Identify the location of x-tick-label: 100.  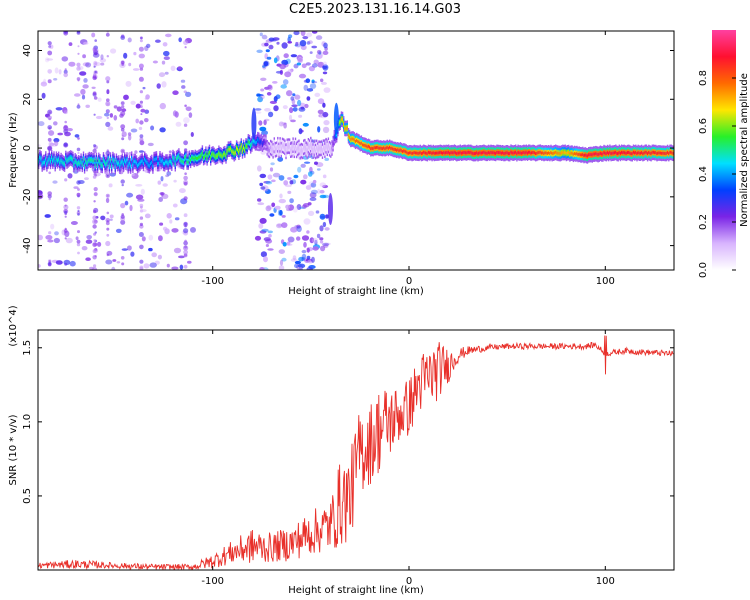
(605, 581).